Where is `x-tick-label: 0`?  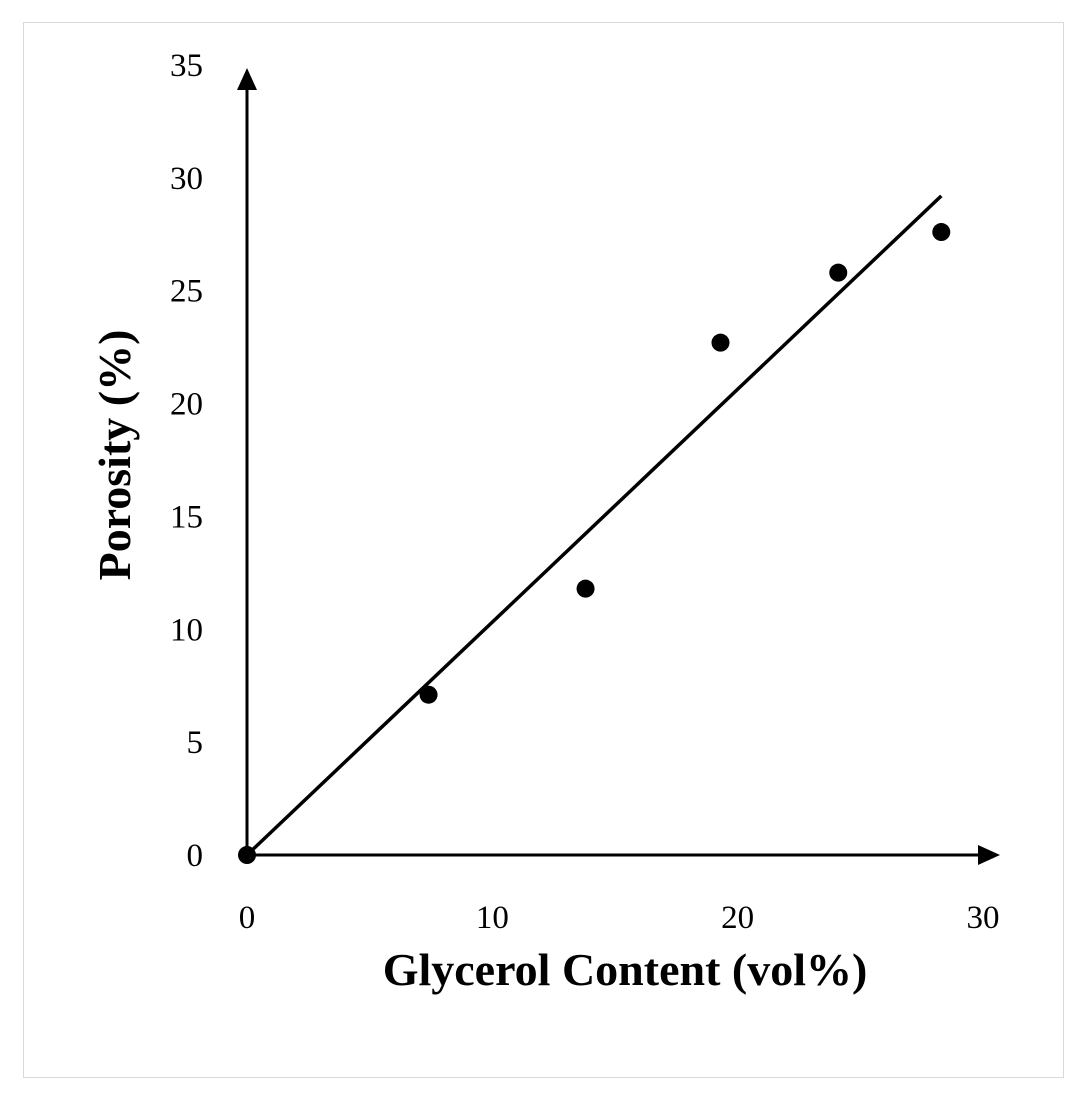 x-tick-label: 0 is located at coordinates (247, 918).